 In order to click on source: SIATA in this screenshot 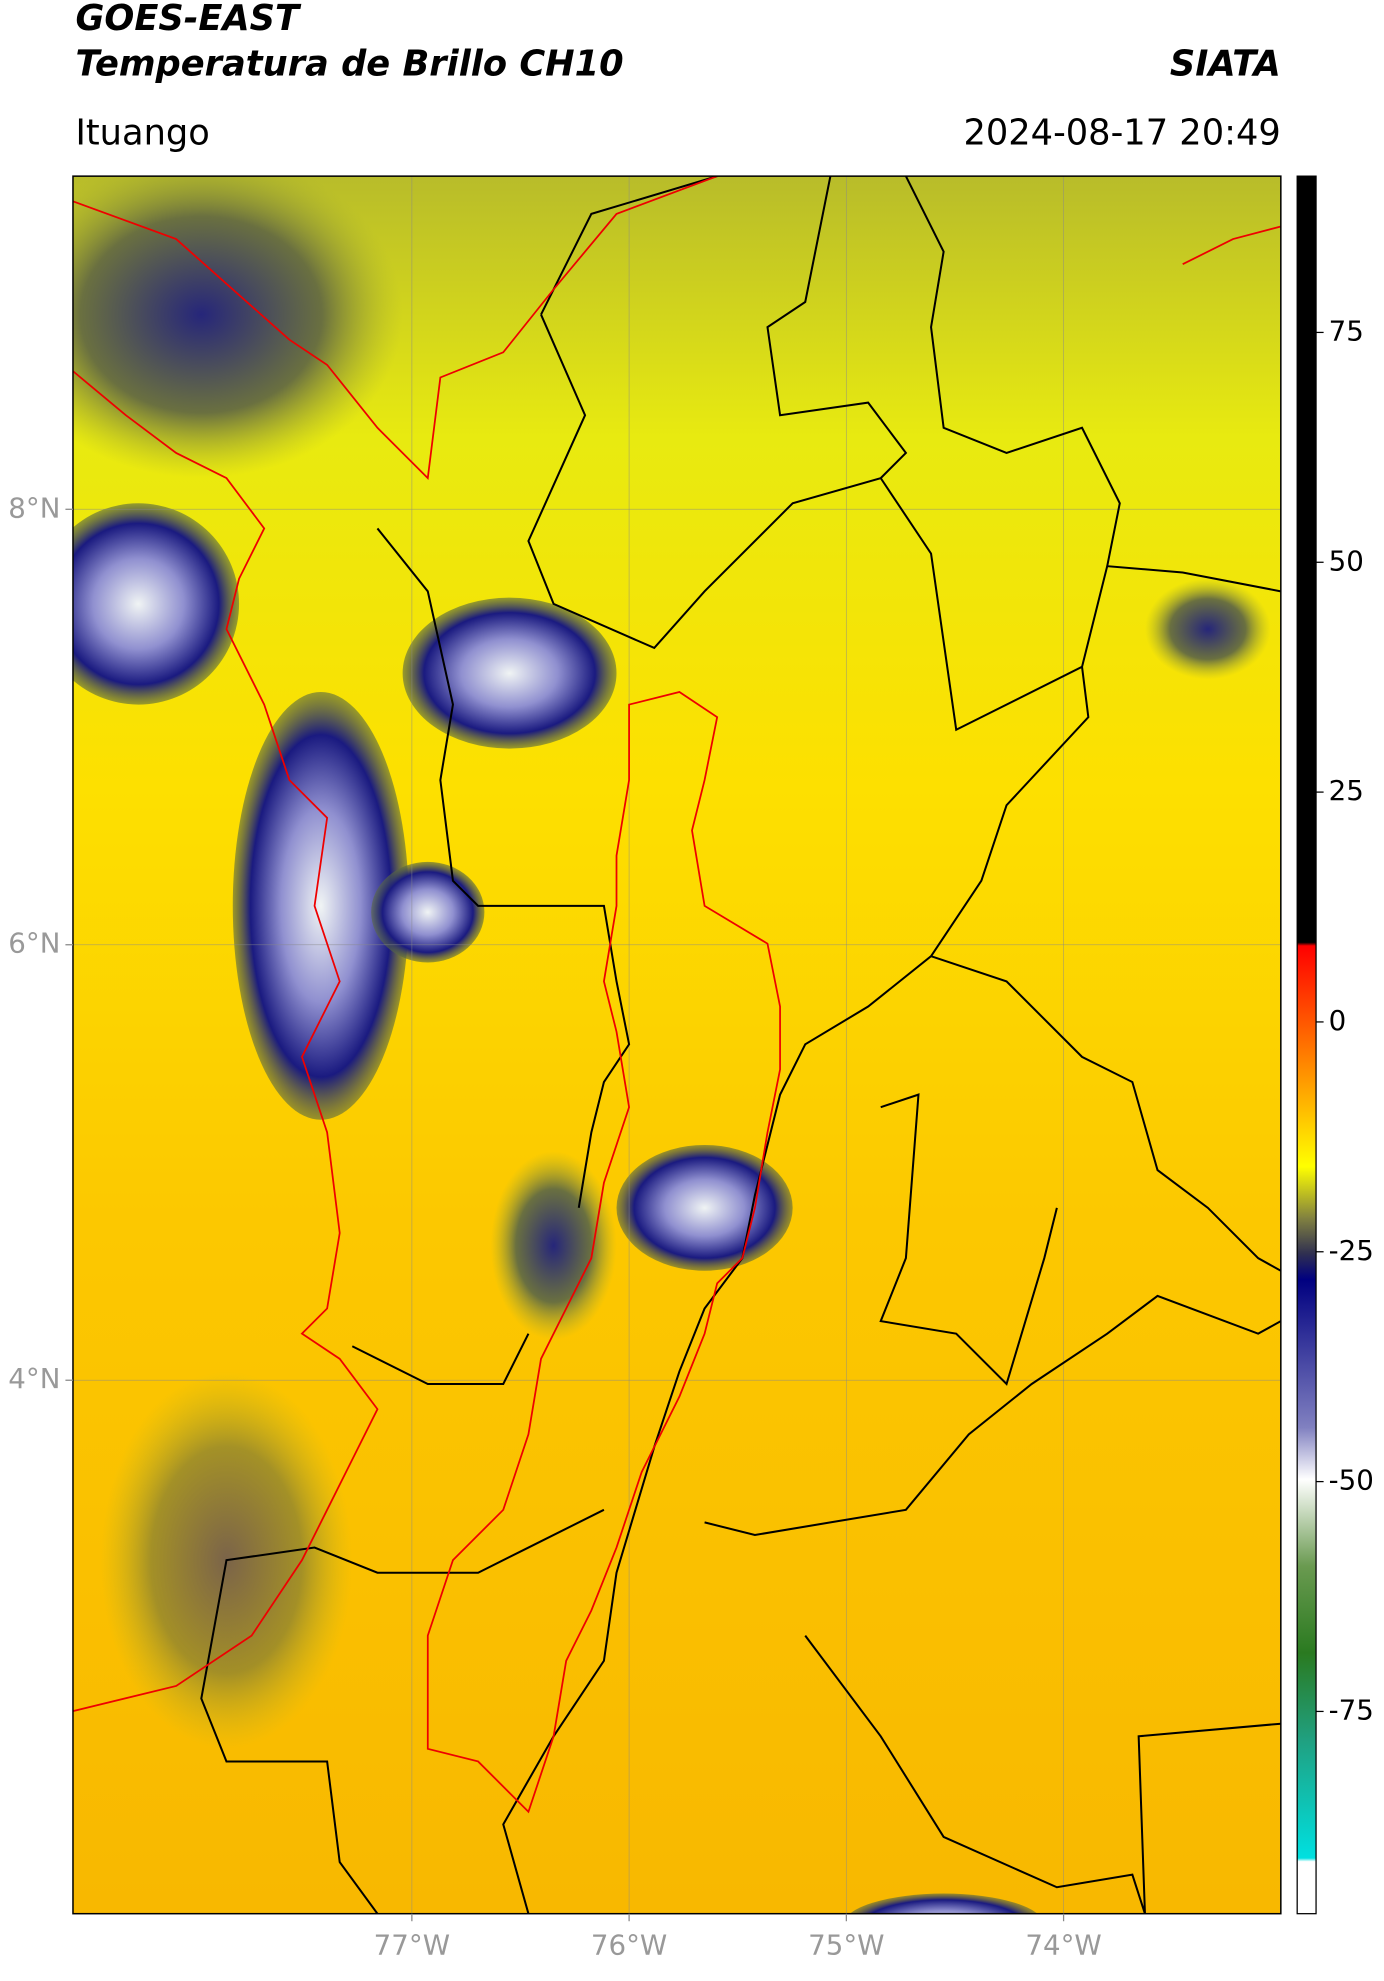, I will do `click(1225, 63)`.